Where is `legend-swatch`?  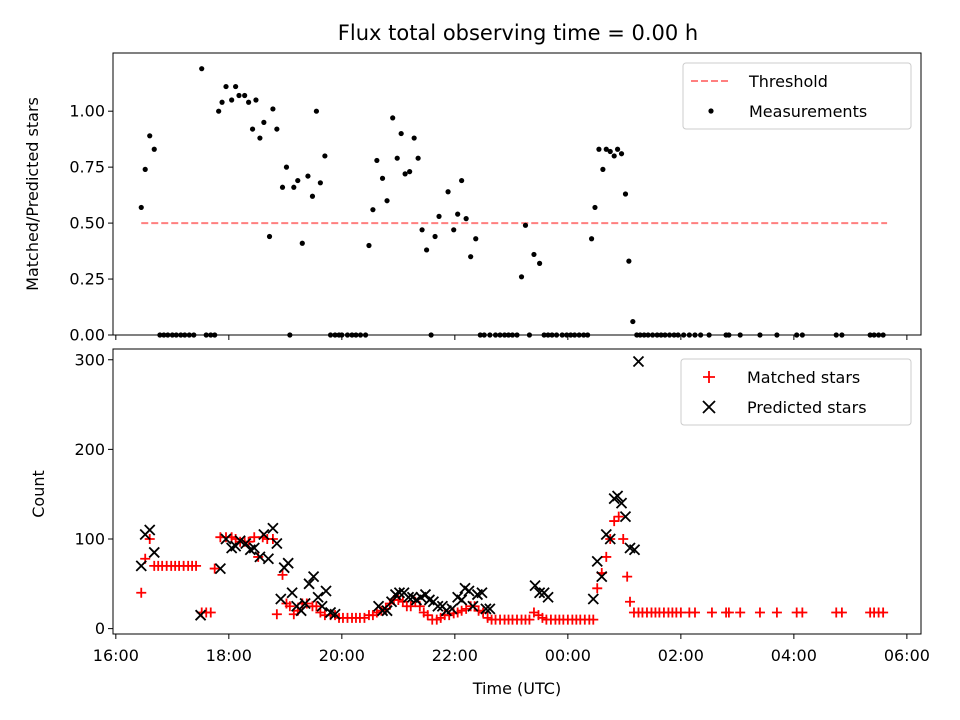 legend-swatch is located at coordinates (709, 407).